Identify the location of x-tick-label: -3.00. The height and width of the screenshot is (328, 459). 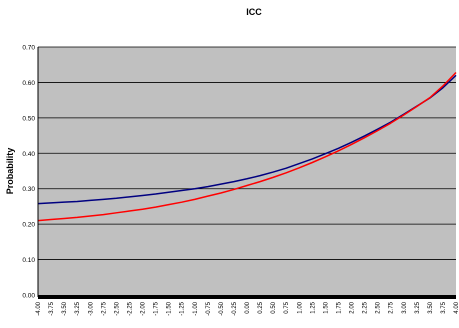
(91, 308).